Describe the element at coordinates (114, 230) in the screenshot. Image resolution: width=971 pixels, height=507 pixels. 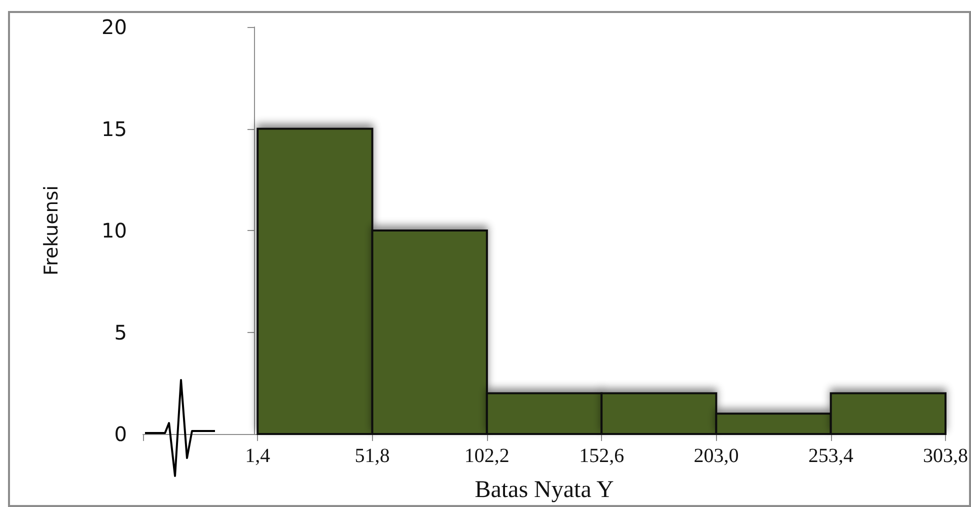
I see `y-tick-label: 10` at that location.